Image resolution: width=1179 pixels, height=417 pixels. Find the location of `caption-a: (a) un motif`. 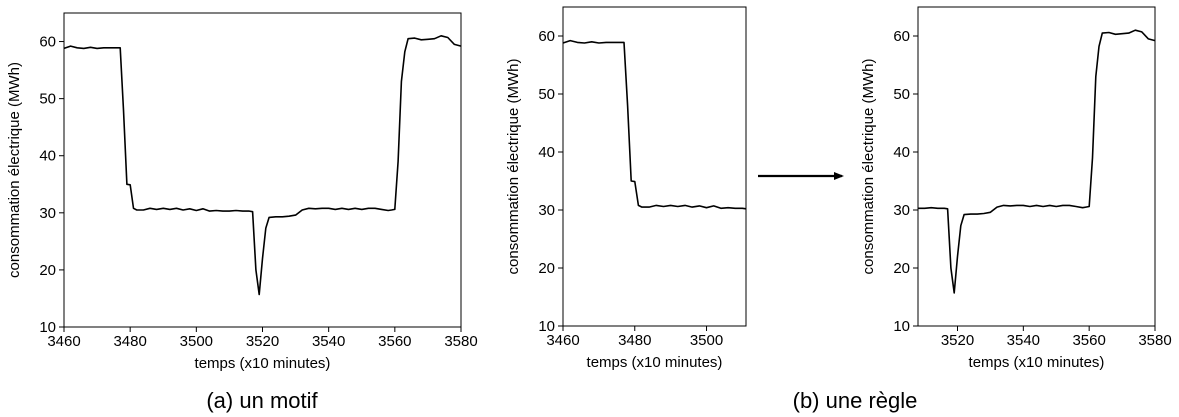

caption-a: (a) un motif is located at coordinates (262, 400).